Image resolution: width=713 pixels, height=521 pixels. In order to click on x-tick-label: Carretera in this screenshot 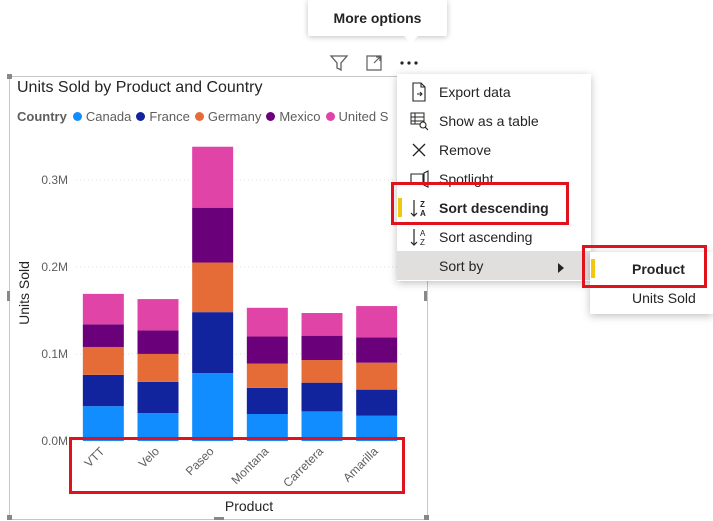, I will do `click(303, 467)`.